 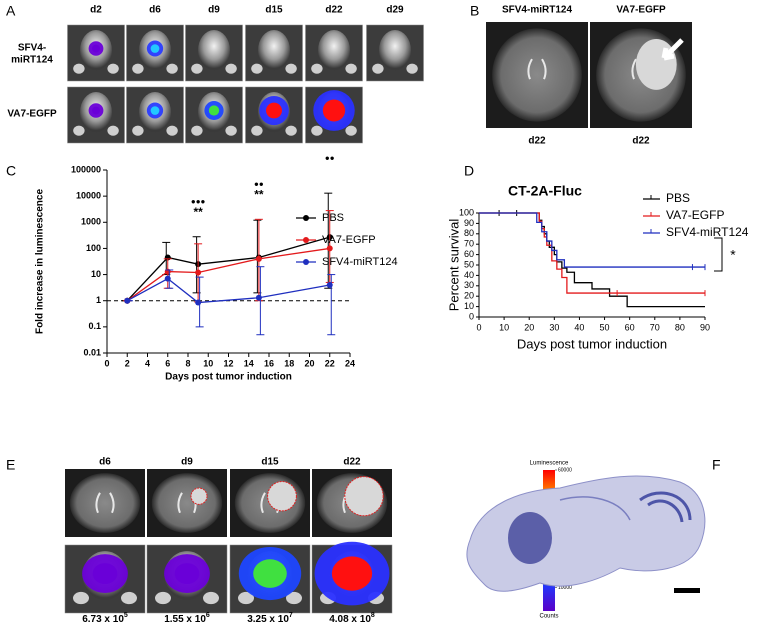 What do you see at coordinates (103, 618) in the screenshot?
I see `total-flux-base: 6.73 x 10` at bounding box center [103, 618].